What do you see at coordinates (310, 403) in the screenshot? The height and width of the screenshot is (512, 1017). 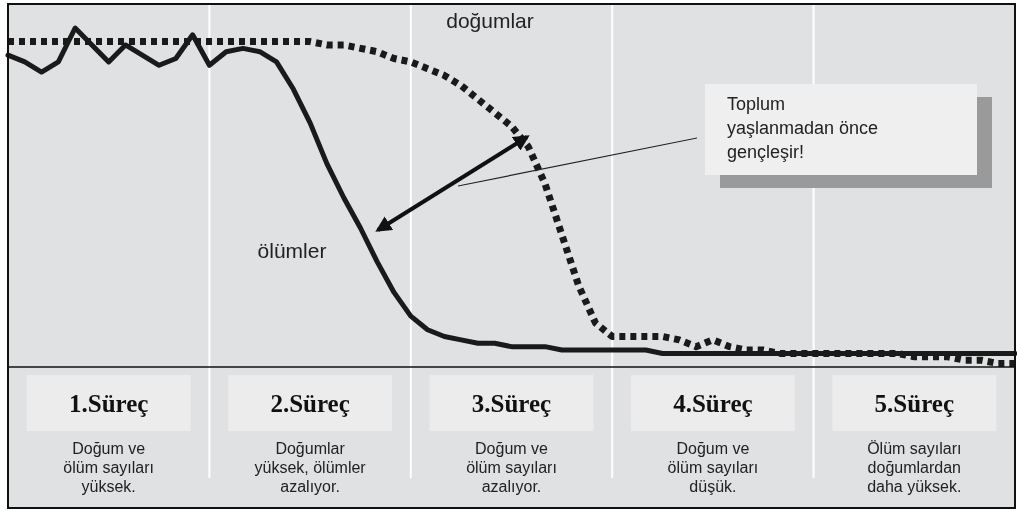 I see `text: 2.Süreç` at bounding box center [310, 403].